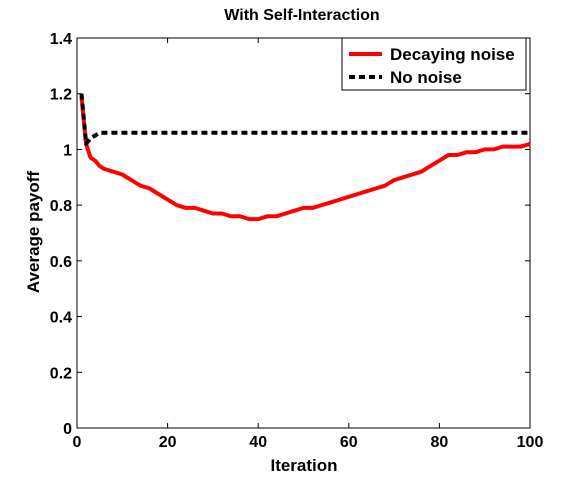 This screenshot has height=479, width=586. I want to click on y-tick-label: 1.4, so click(61, 39).